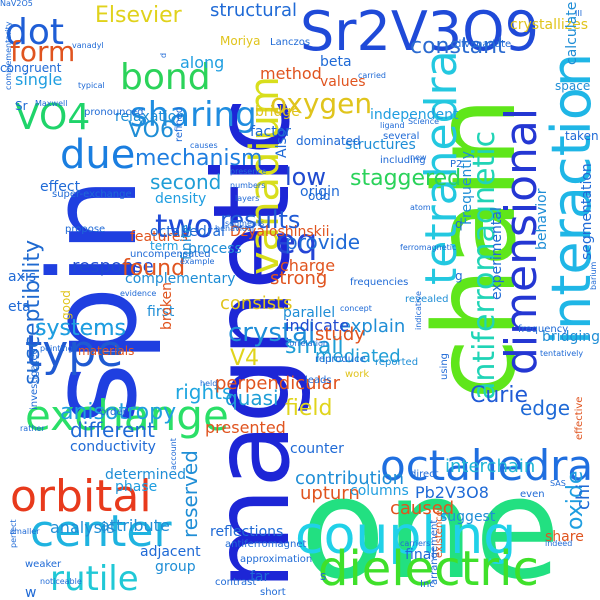  What do you see at coordinates (193, 115) in the screenshot?
I see `word-sharing: sharing` at bounding box center [193, 115].